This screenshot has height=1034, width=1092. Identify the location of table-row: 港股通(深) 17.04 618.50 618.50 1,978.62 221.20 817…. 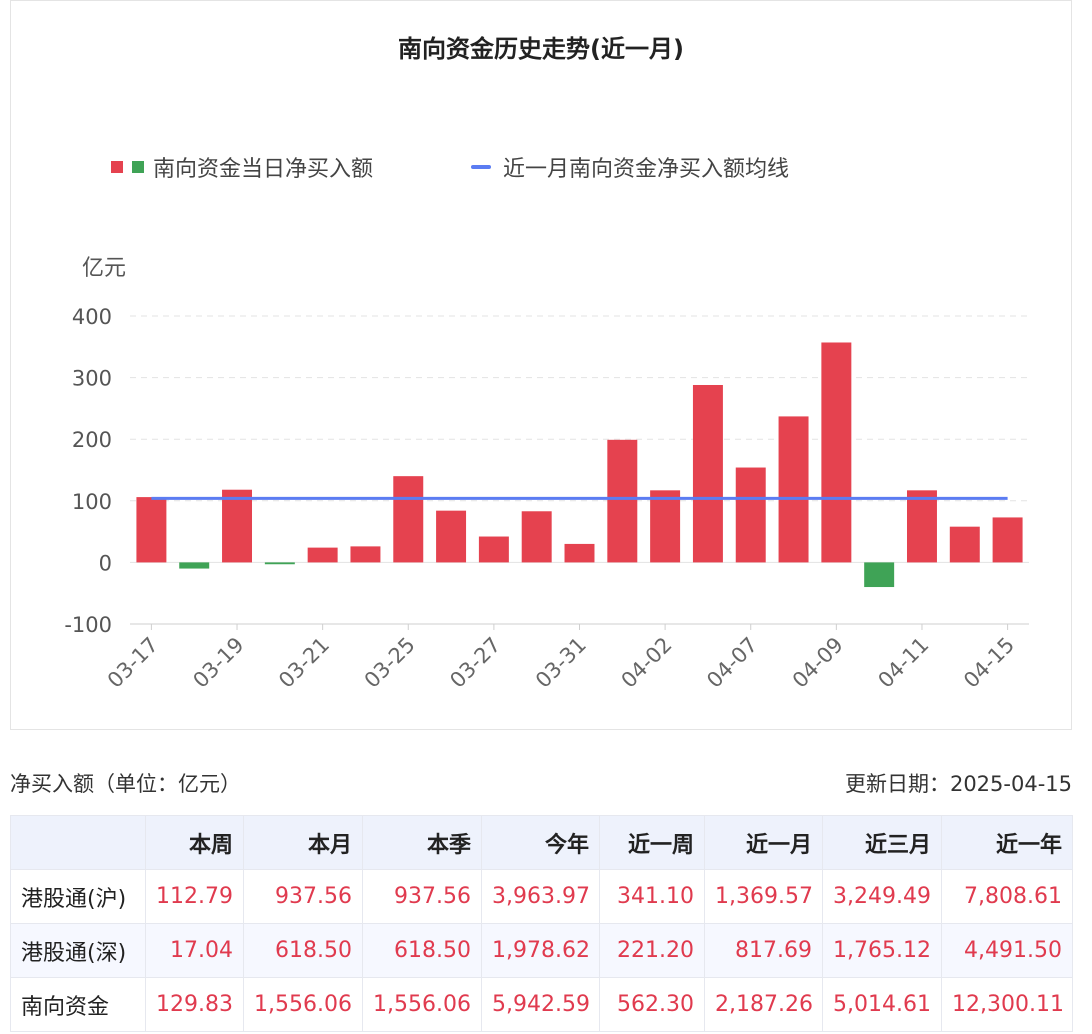
(541, 950).